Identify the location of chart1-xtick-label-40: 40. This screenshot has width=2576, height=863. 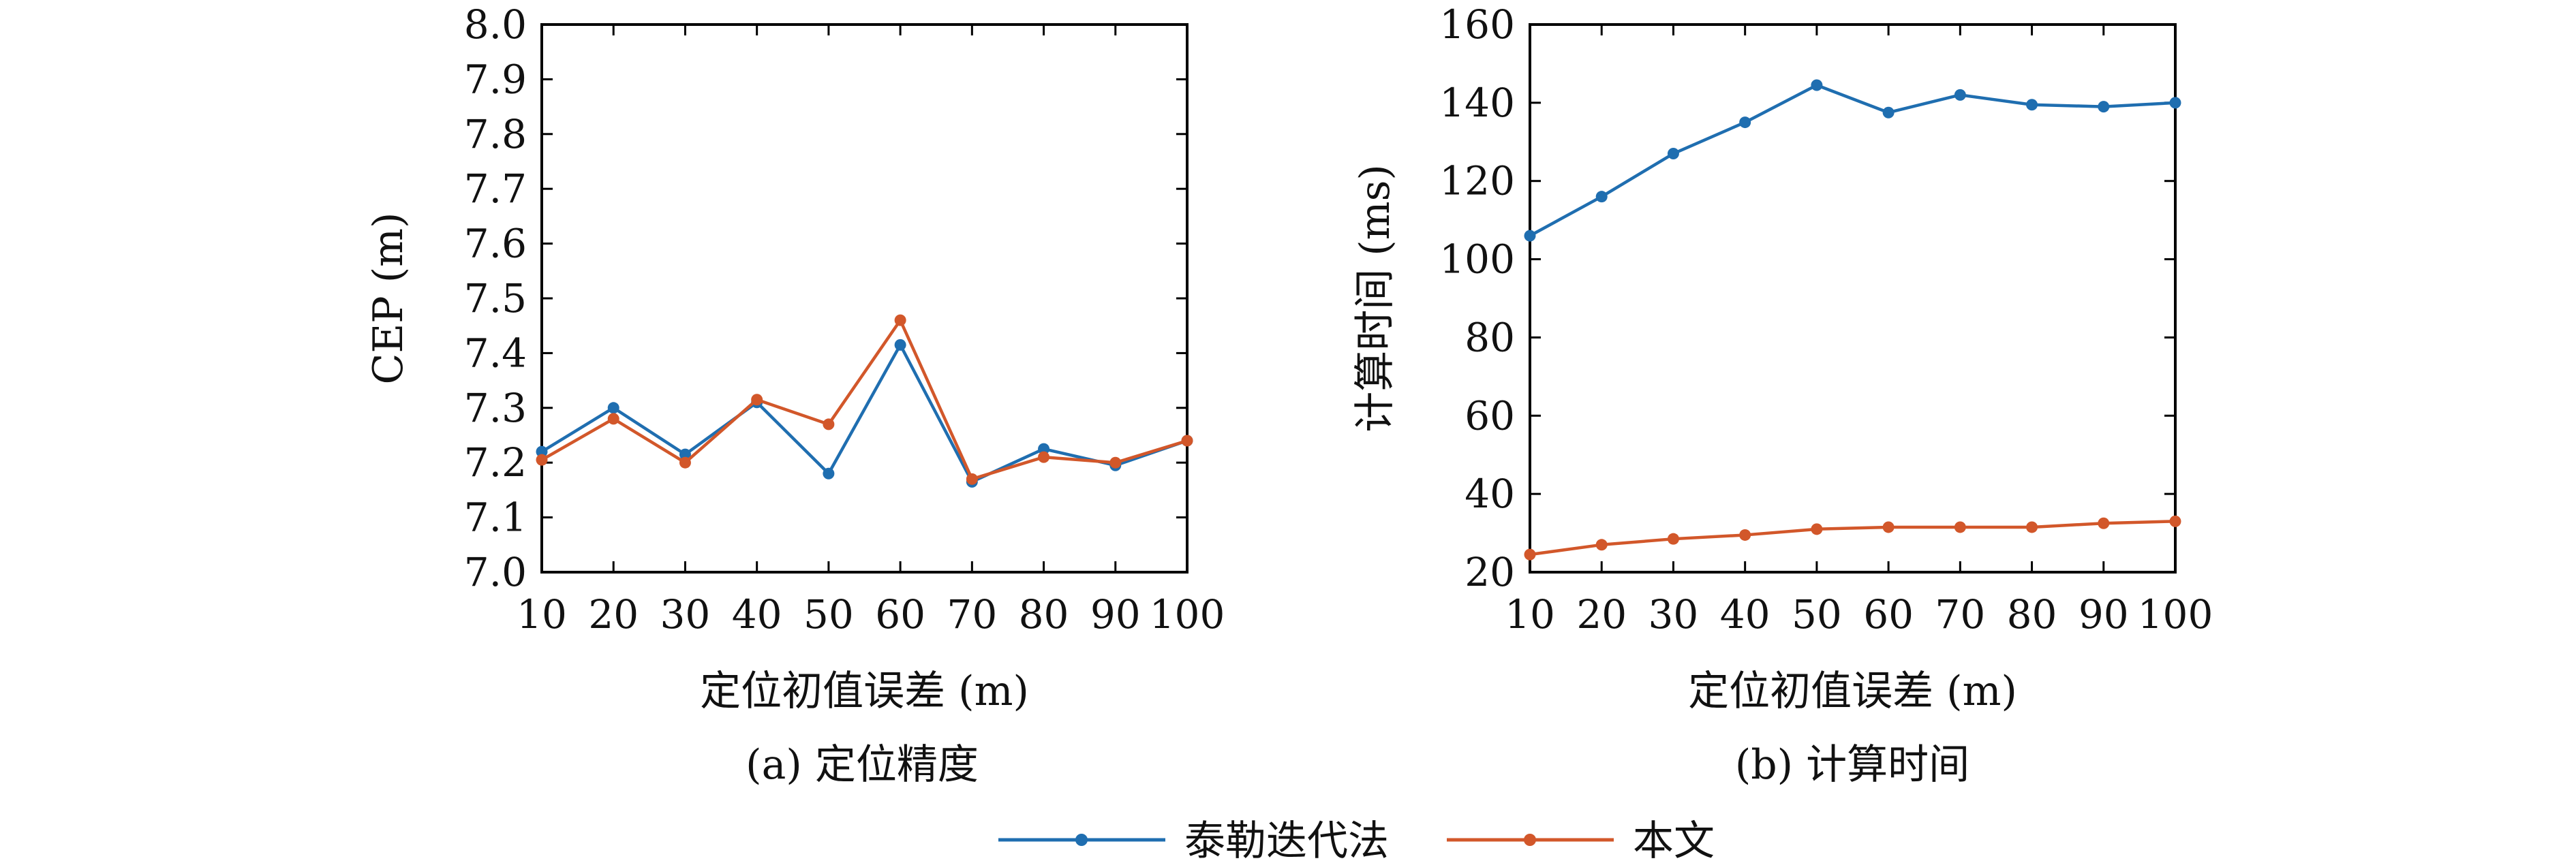
(757, 614).